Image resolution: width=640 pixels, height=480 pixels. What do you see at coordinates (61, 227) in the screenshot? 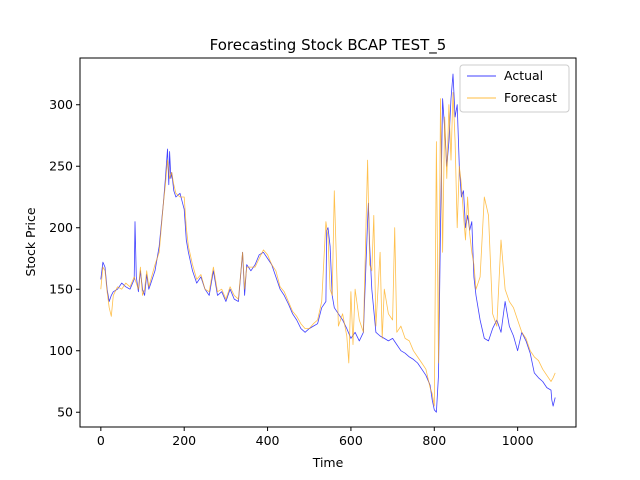
I see `y-tick-label: 200` at bounding box center [61, 227].